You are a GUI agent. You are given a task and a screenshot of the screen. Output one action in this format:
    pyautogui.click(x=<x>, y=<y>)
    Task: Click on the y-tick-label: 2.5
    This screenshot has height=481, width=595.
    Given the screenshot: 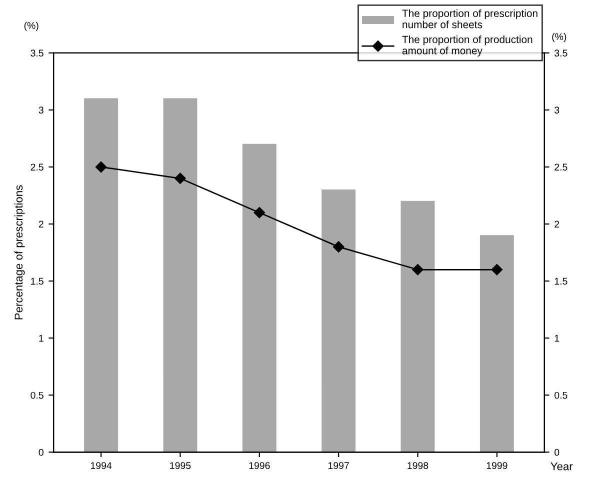 What is the action you would take?
    pyautogui.click(x=37, y=167)
    